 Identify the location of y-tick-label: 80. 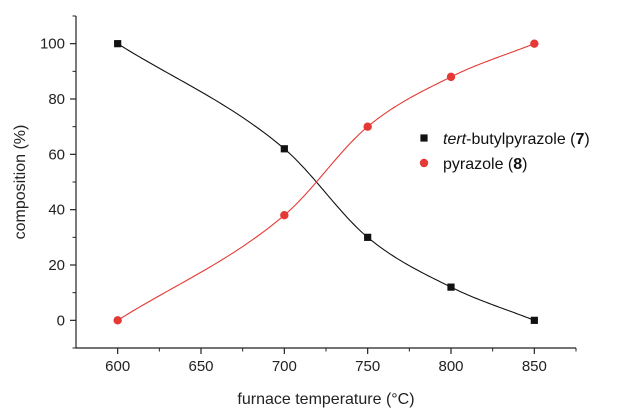
(56, 99).